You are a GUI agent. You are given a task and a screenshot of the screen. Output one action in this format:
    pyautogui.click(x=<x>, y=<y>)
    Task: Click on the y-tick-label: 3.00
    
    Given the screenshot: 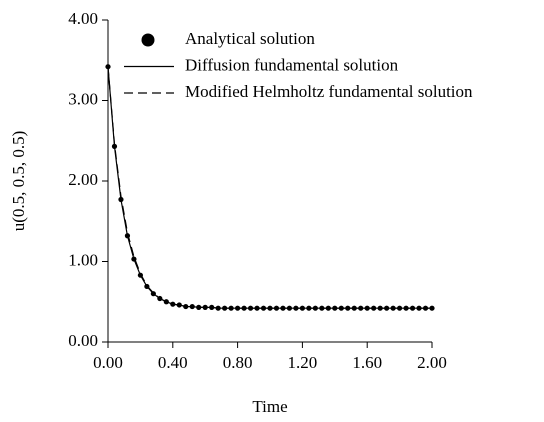 What is the action you would take?
    pyautogui.click(x=83, y=98)
    